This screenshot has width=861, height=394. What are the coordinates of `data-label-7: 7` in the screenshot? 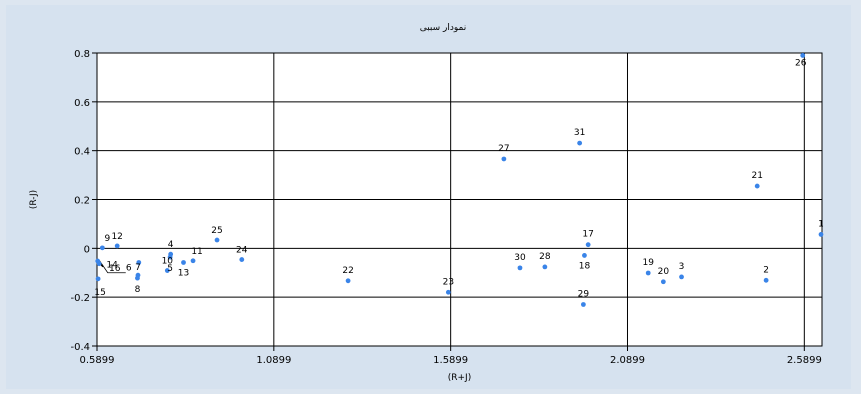 It's located at (138, 268).